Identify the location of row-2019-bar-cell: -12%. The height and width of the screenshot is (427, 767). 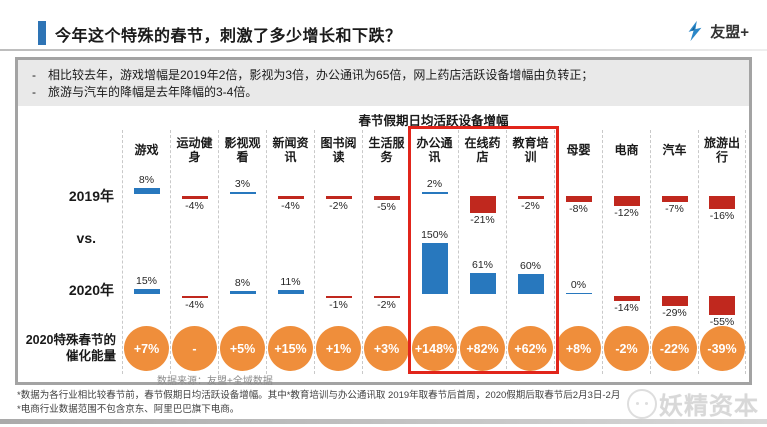
(626, 196).